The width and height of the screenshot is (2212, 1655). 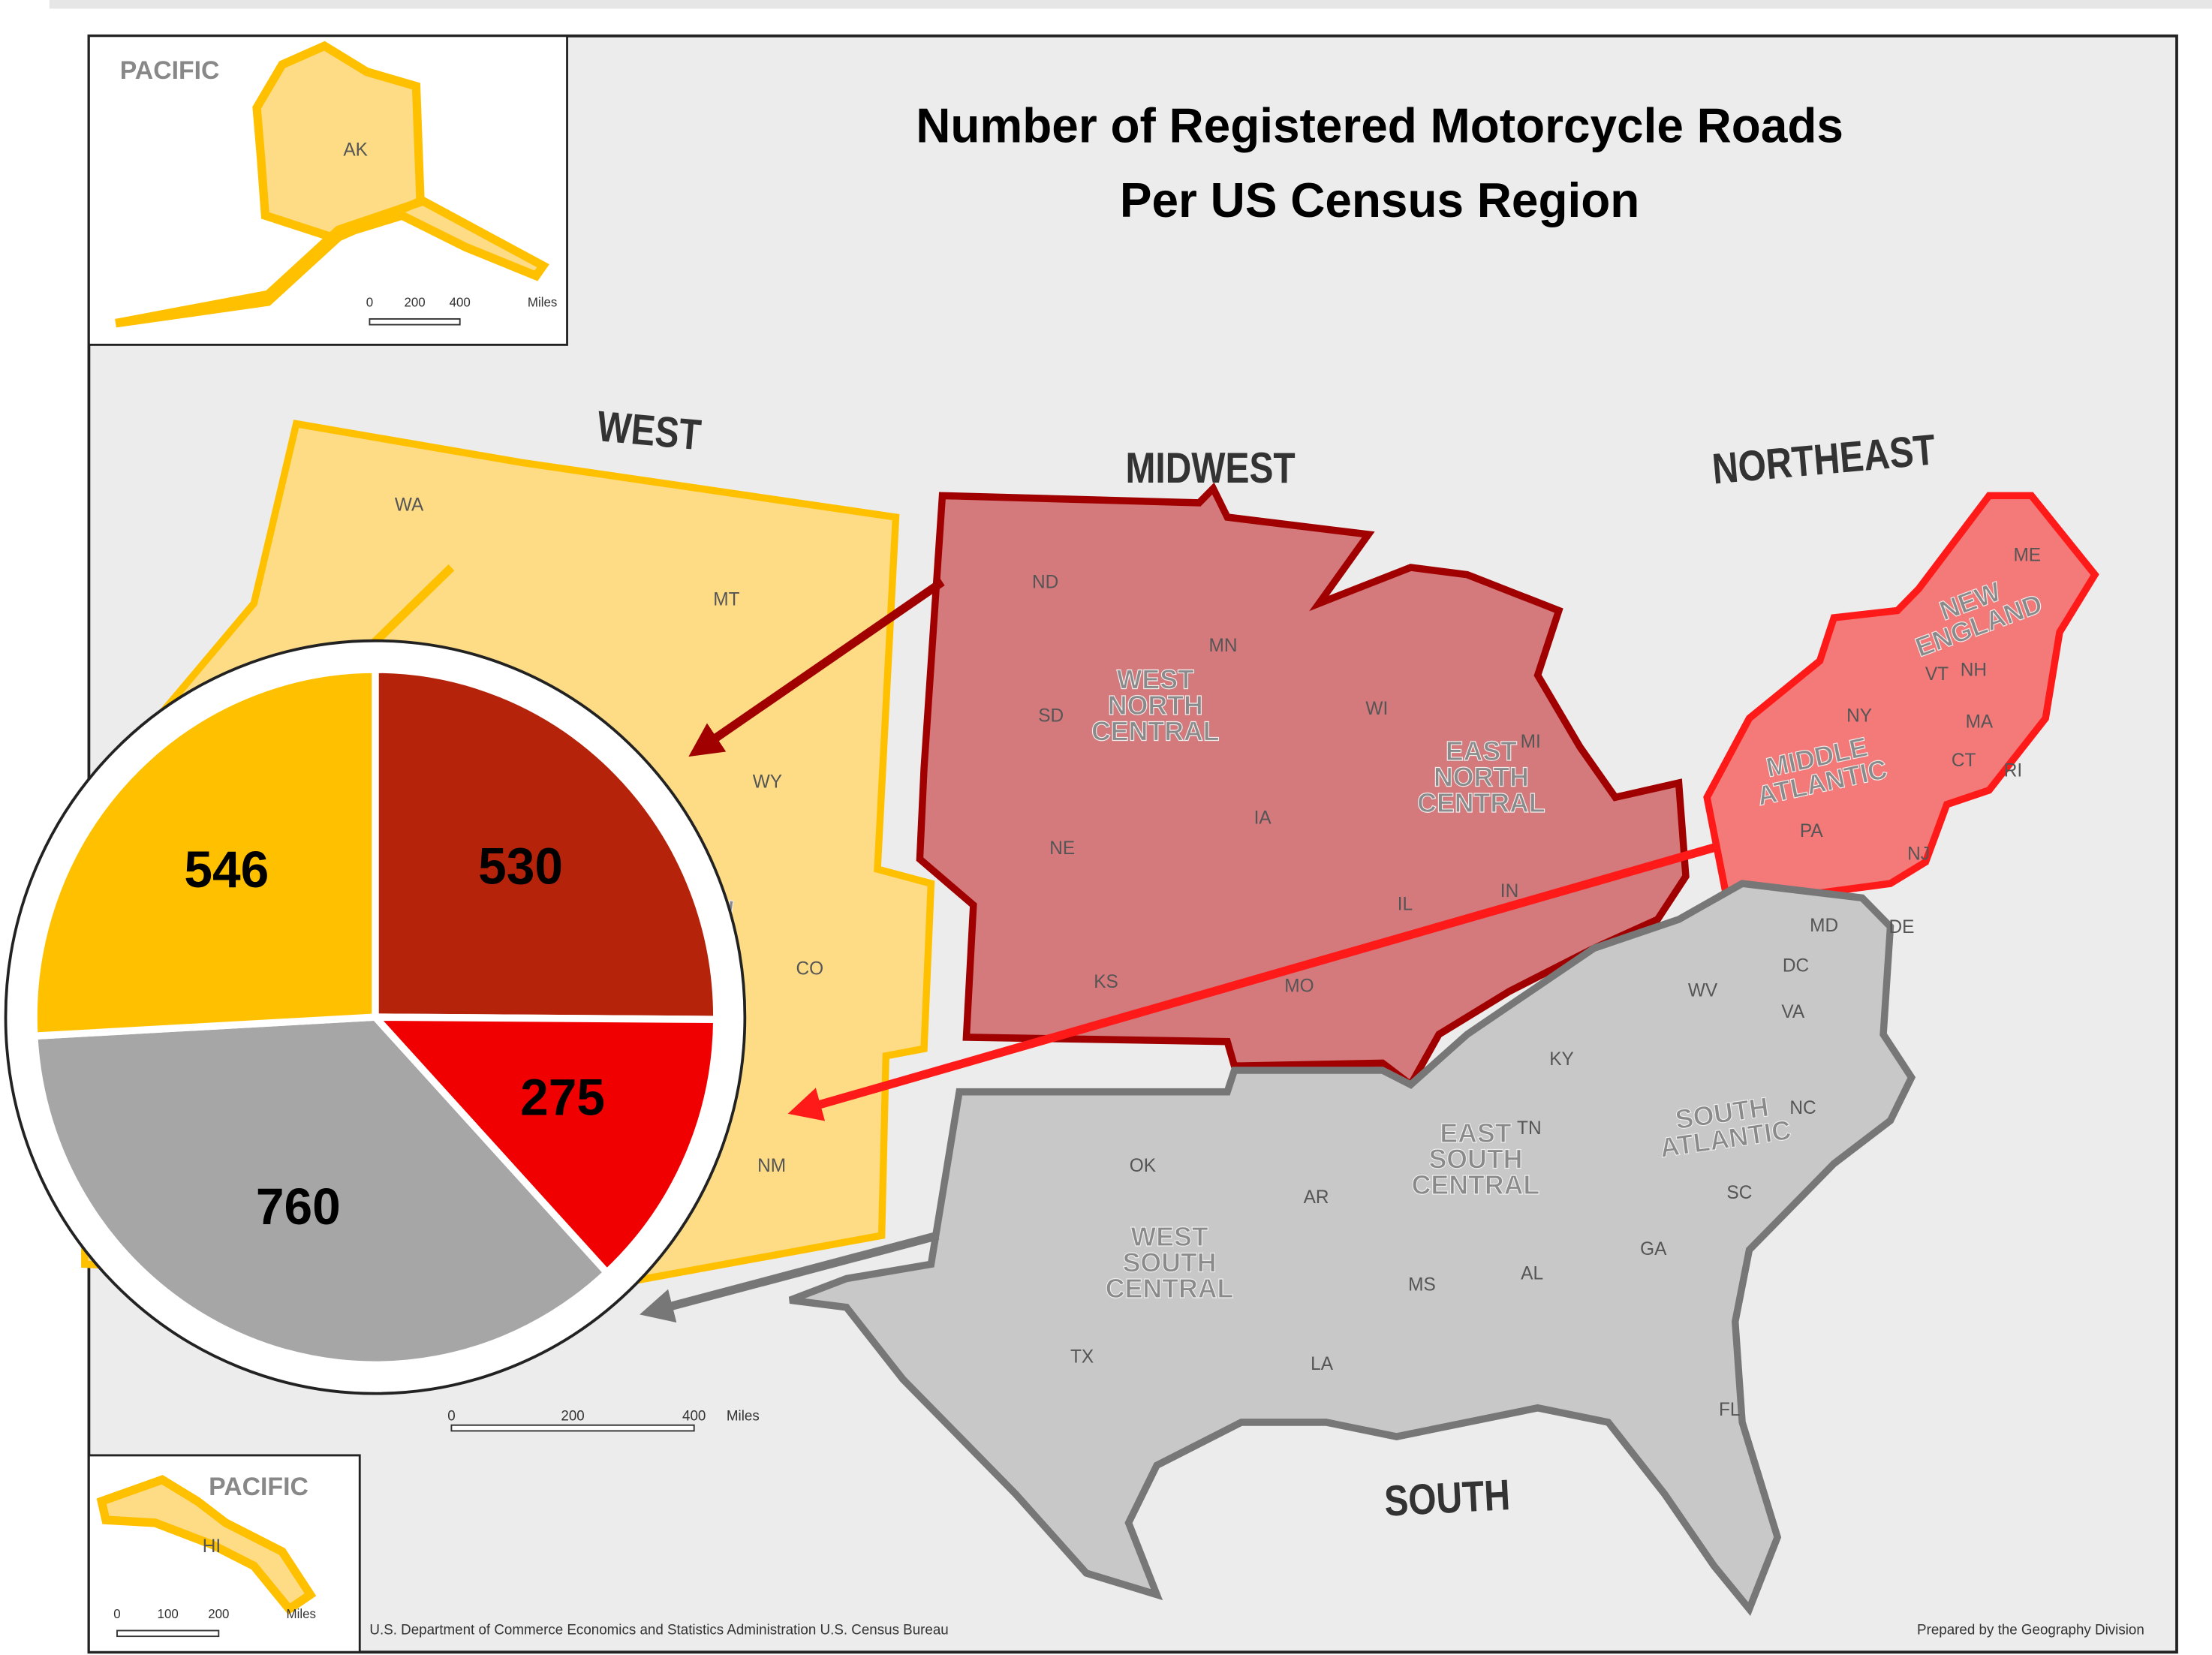 What do you see at coordinates (1859, 716) in the screenshot?
I see `state-label: NY` at bounding box center [1859, 716].